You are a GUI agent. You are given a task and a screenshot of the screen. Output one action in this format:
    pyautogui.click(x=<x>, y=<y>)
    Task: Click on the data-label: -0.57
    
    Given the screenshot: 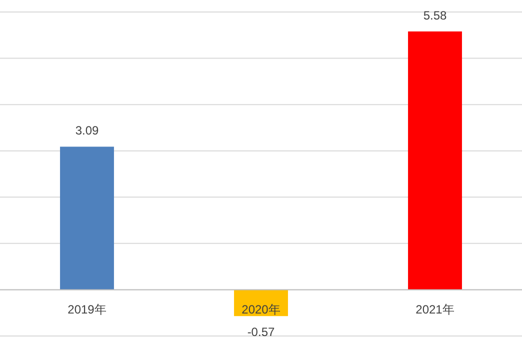 What is the action you would take?
    pyautogui.click(x=261, y=332)
    